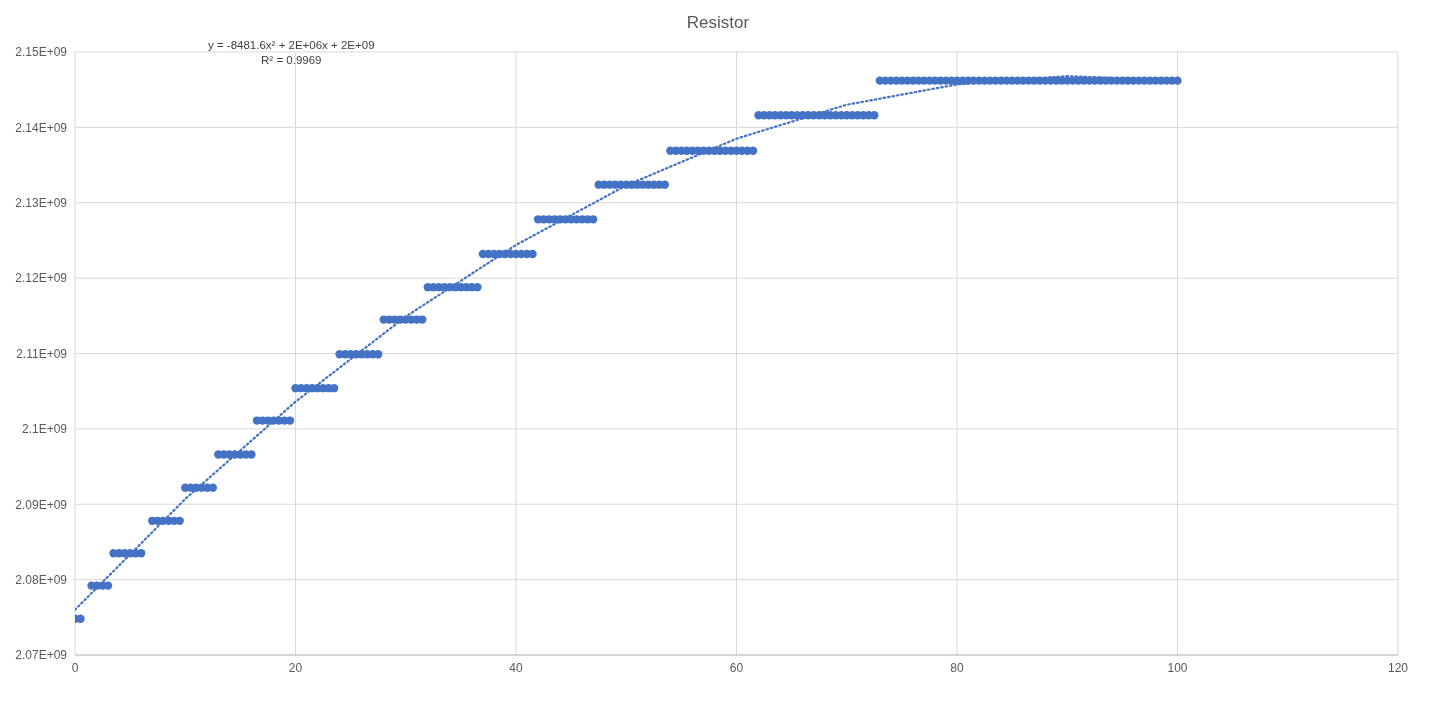 The width and height of the screenshot is (1450, 708). What do you see at coordinates (44, 429) in the screenshot?
I see `y-tick-label: 2.1E+09` at bounding box center [44, 429].